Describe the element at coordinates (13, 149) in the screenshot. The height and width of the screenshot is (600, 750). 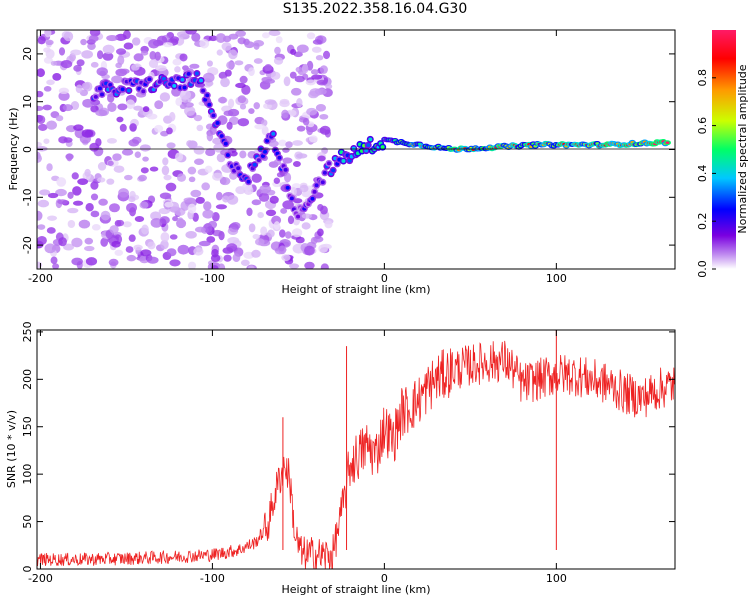
I see `spectrogram-ylabel: Frequency (Hz)` at that location.